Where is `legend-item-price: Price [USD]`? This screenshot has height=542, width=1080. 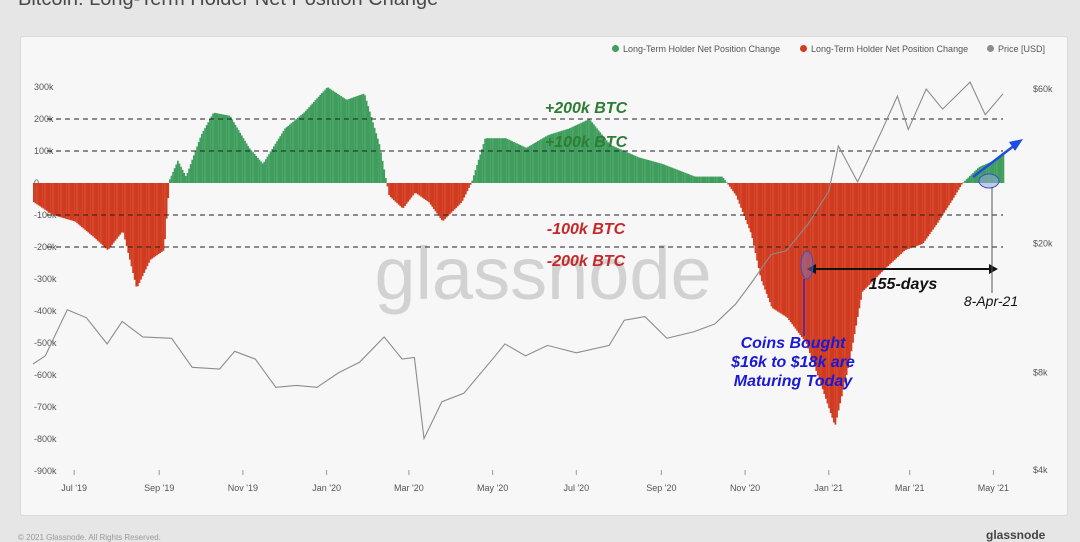
legend-item-price: Price [USD] is located at coordinates (1016, 49).